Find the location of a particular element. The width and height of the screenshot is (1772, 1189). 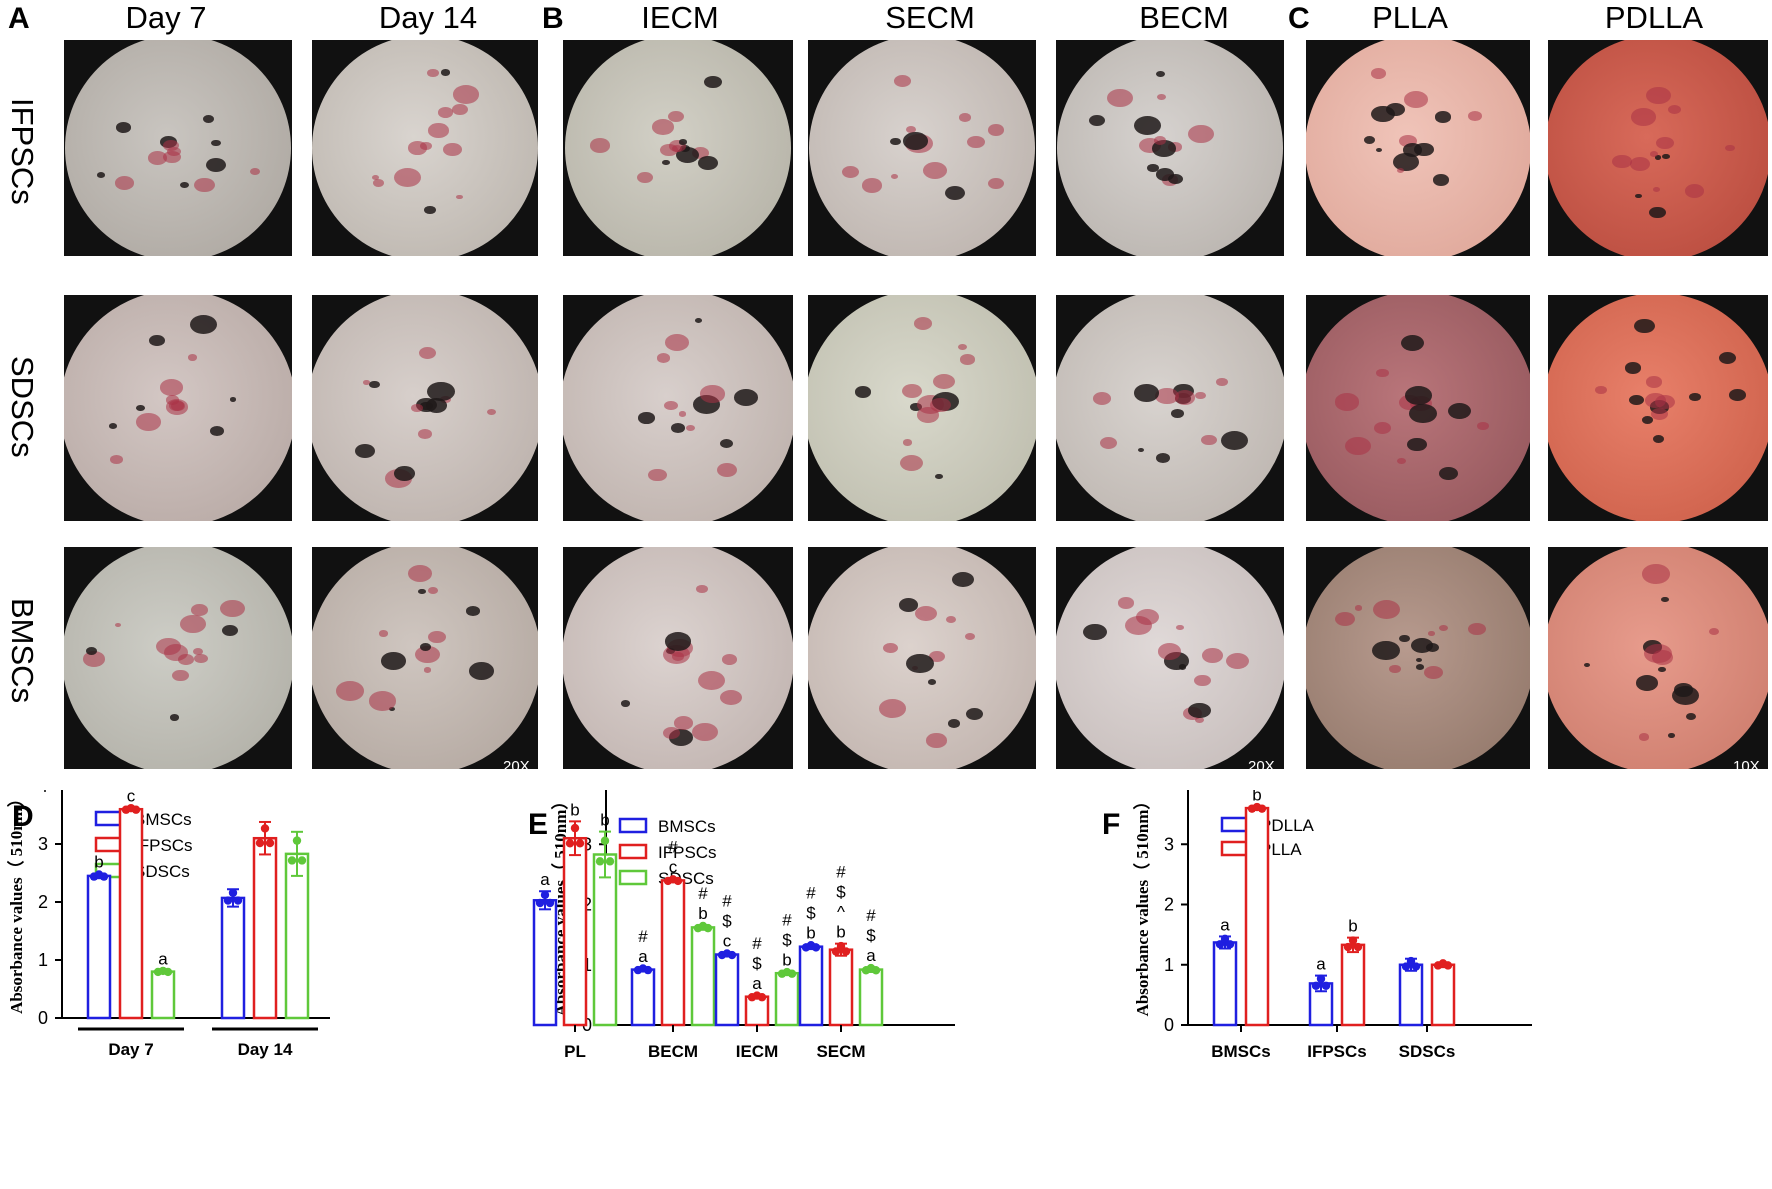

row-head-sdscs: SDSCs is located at coordinates (22, 407).